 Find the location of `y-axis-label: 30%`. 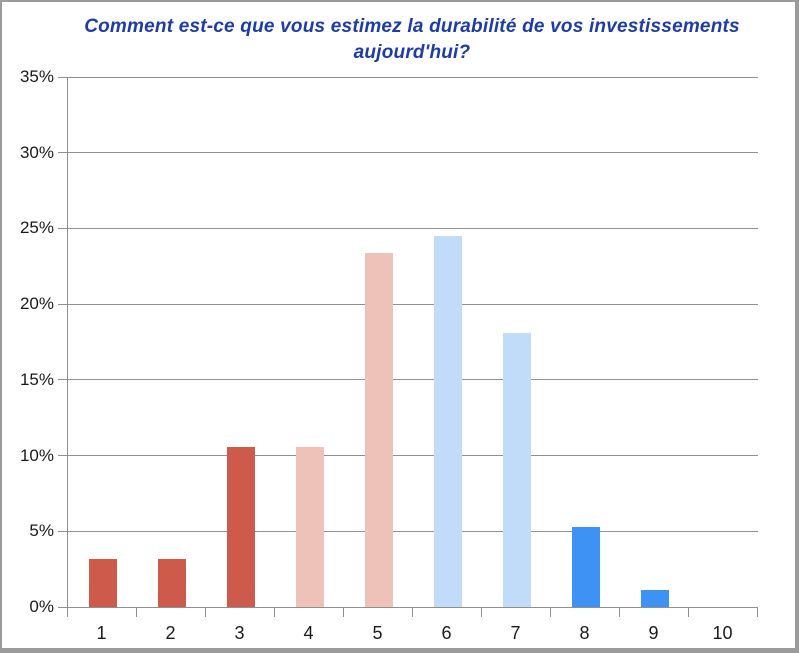

y-axis-label: 30% is located at coordinates (36, 152).